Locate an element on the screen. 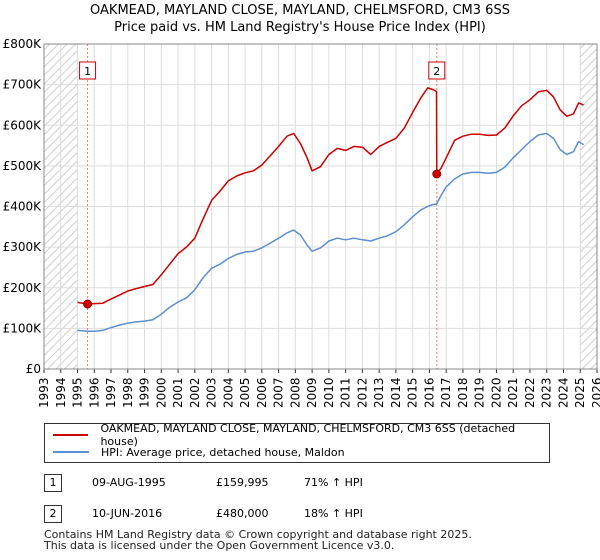 This screenshot has height=560, width=600. y-tick-label: £800K is located at coordinates (23, 44).